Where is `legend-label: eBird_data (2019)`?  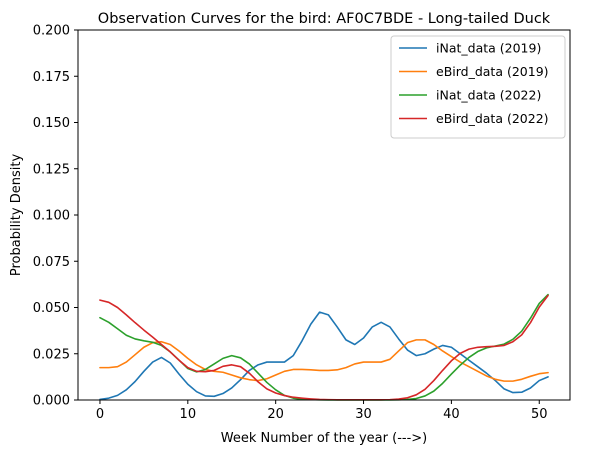 legend-label: eBird_data (2019) is located at coordinates (492, 71).